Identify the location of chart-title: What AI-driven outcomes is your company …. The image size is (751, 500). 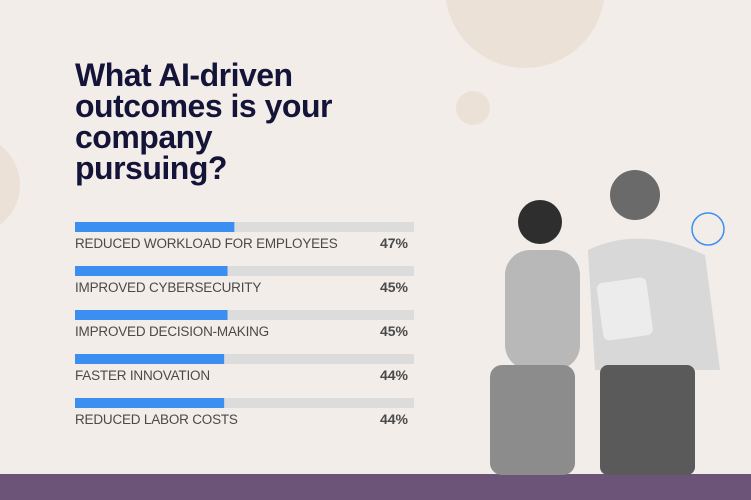
(203, 121).